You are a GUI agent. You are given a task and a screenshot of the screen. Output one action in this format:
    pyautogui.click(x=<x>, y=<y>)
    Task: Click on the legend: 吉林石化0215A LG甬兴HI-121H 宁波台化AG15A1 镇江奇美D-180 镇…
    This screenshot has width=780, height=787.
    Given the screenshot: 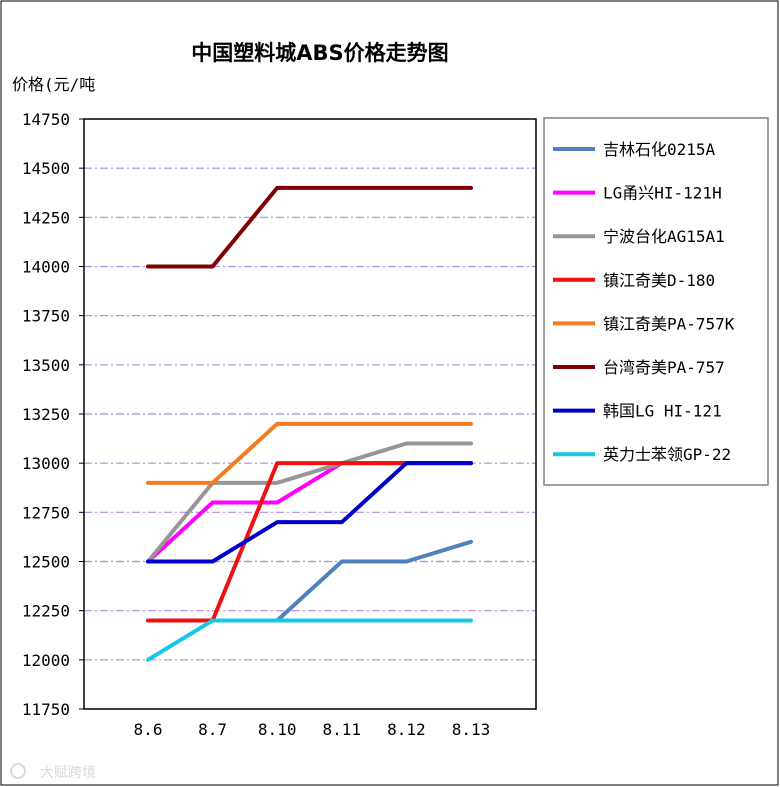 What is the action you would take?
    pyautogui.click(x=656, y=301)
    